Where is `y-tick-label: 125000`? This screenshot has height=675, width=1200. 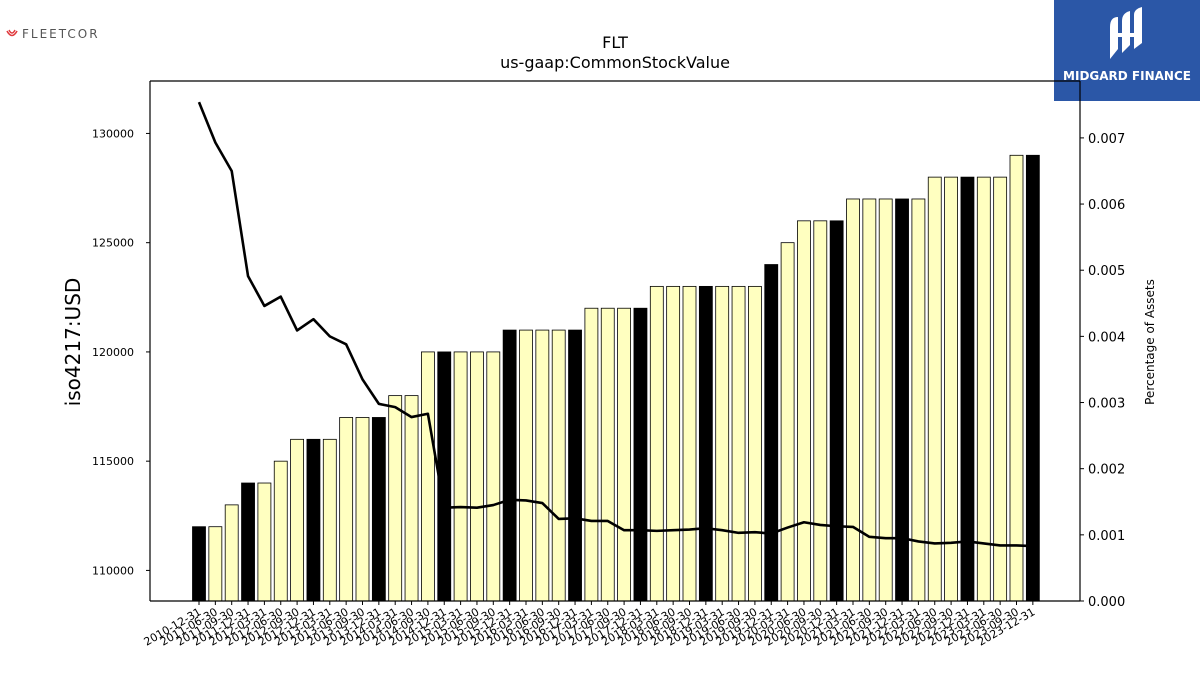 y-tick-label: 125000 is located at coordinates (113, 243).